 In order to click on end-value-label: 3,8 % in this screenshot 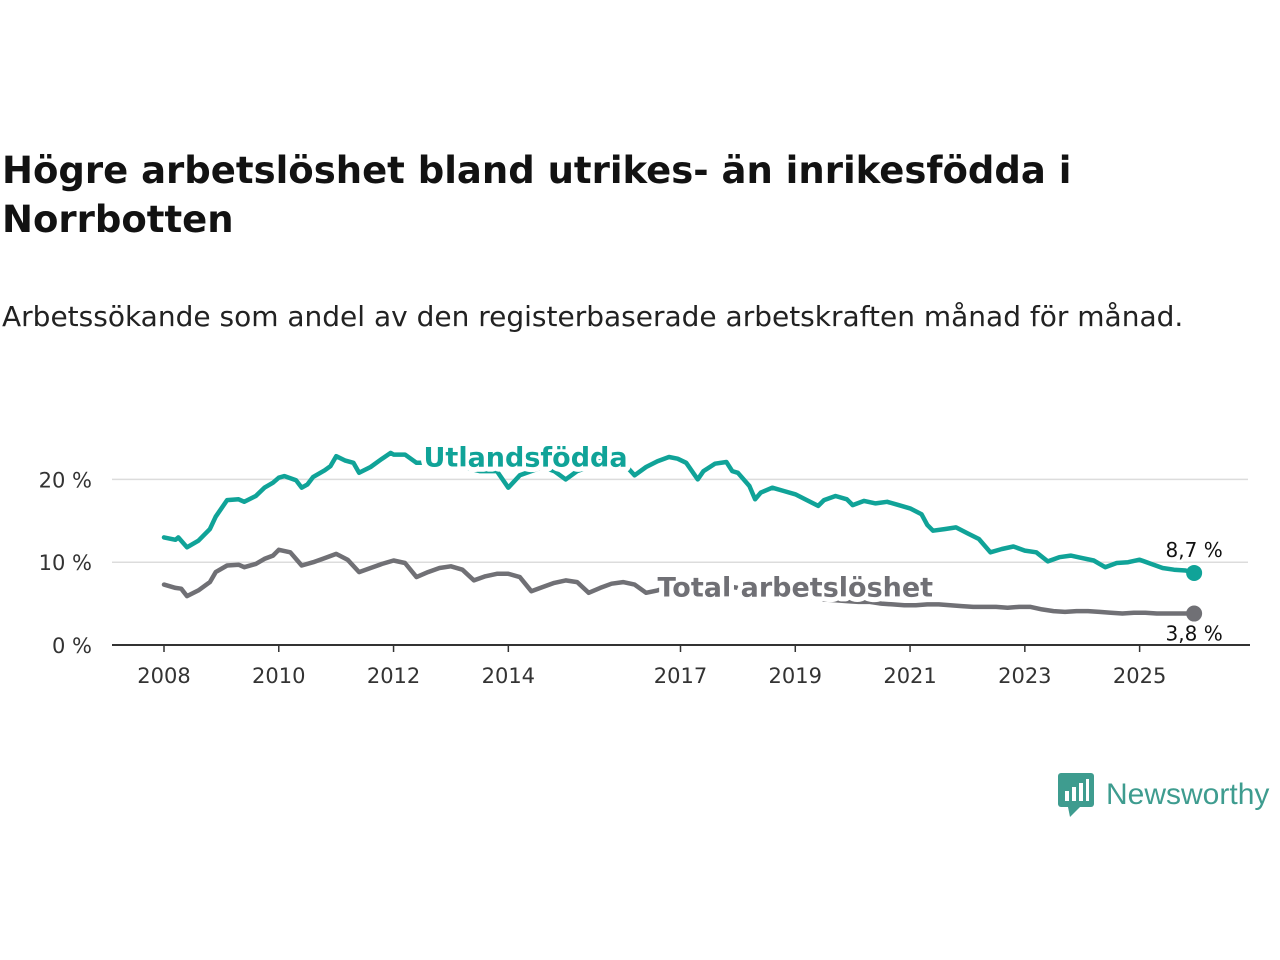, I will do `click(1194, 634)`.